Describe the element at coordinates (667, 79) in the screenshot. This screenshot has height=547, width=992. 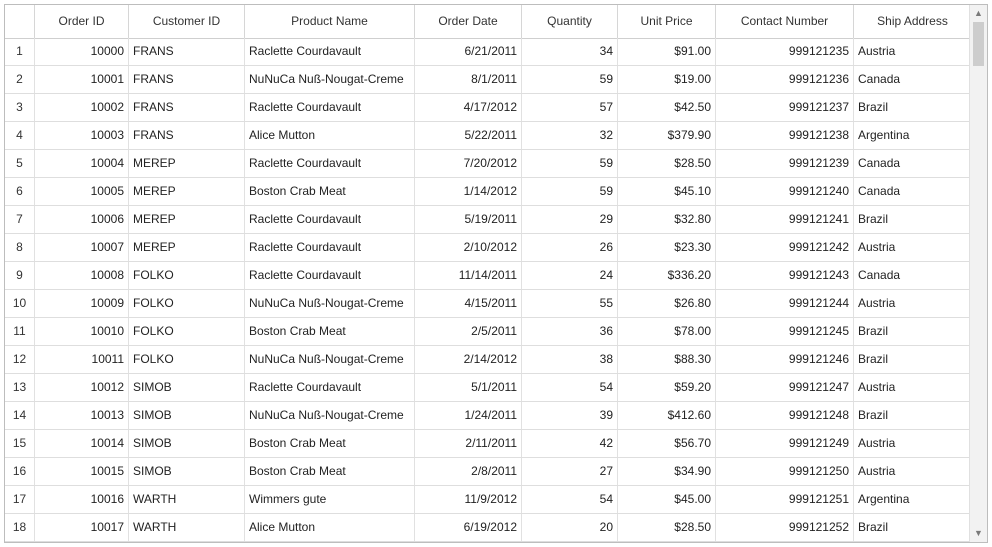
I see `unit-price-cell: $19.00` at that location.